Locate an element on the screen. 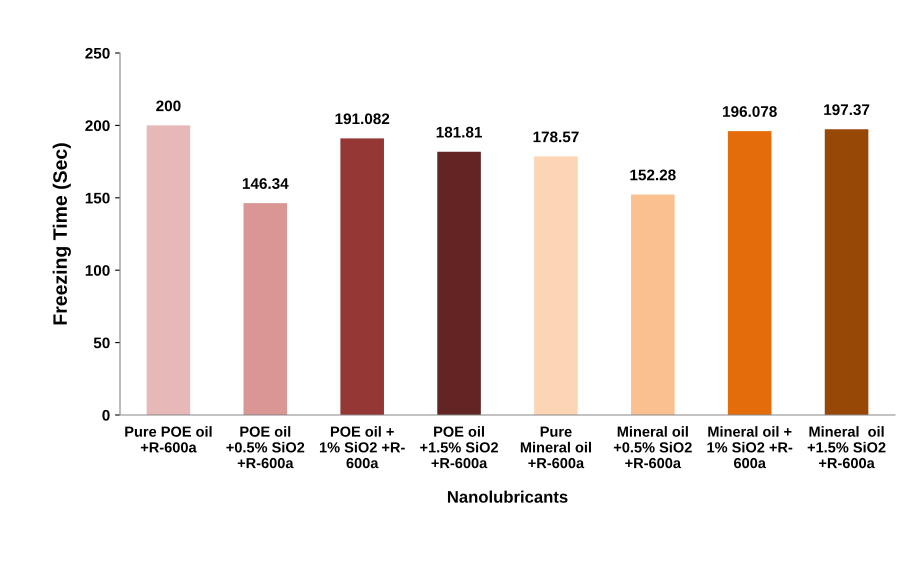  y-tick-label: 50 is located at coordinates (102, 342).